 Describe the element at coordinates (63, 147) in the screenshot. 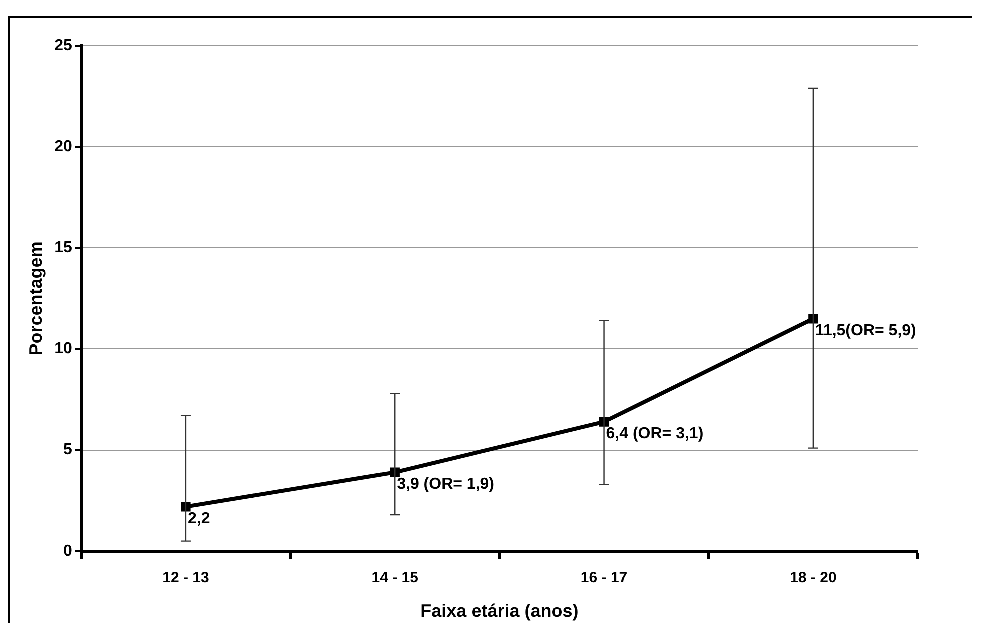

I see `y-tick-label: 20` at that location.